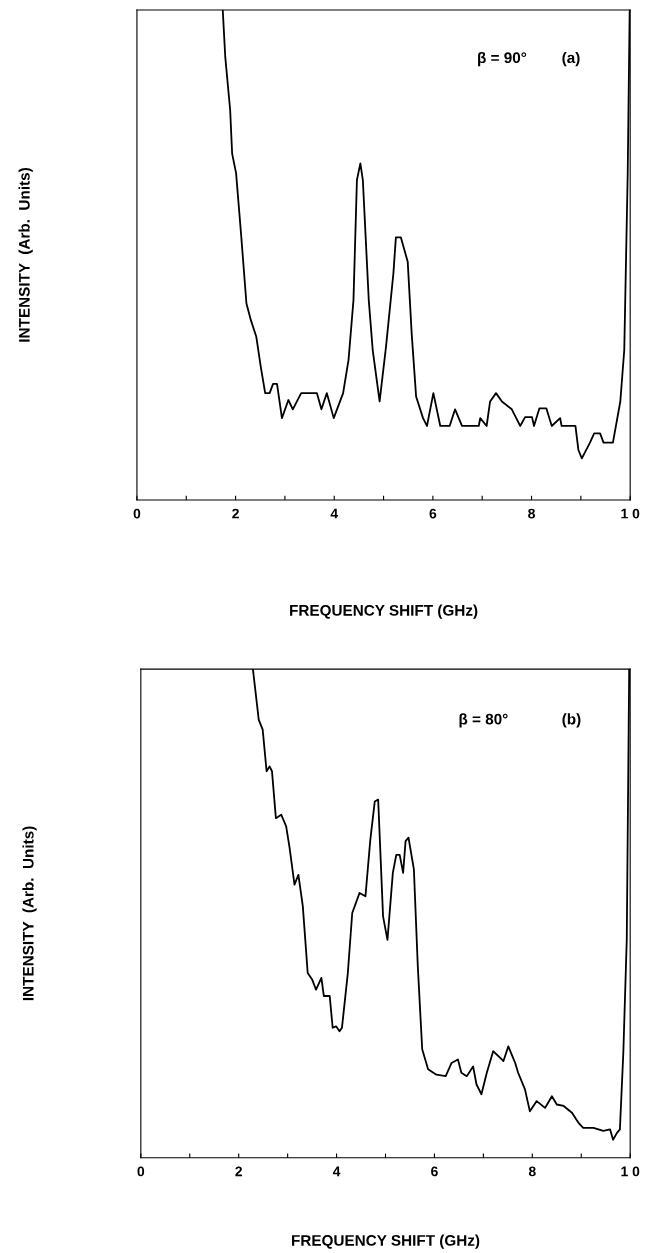 Image resolution: width=649 pixels, height=1253 pixels. Describe the element at coordinates (483, 720) in the screenshot. I see `annotation: β = 80°` at that location.